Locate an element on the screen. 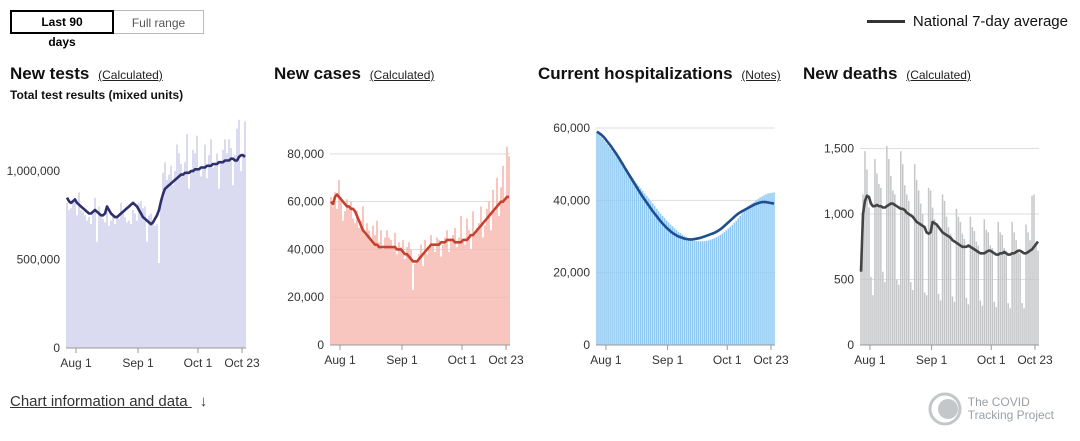  panel-title: Current hospitalizations (Notes) is located at coordinates (659, 74).